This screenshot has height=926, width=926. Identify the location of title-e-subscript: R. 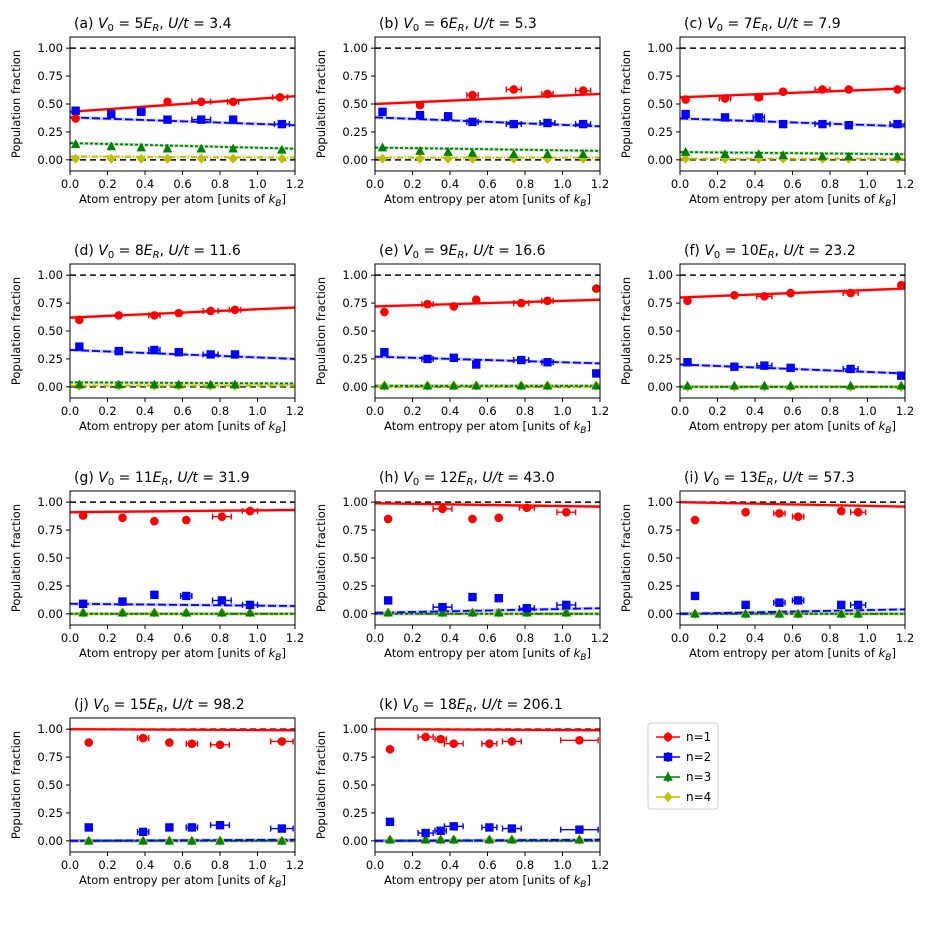
(771, 255).